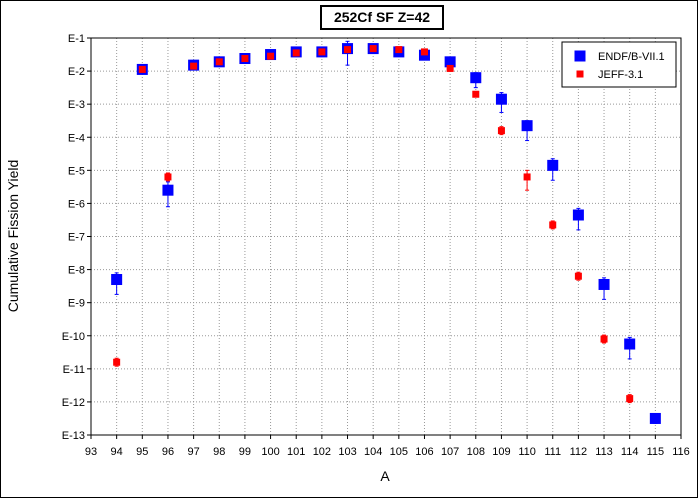 The width and height of the screenshot is (700, 500). I want to click on y-tick-label: E-9, so click(76, 304).